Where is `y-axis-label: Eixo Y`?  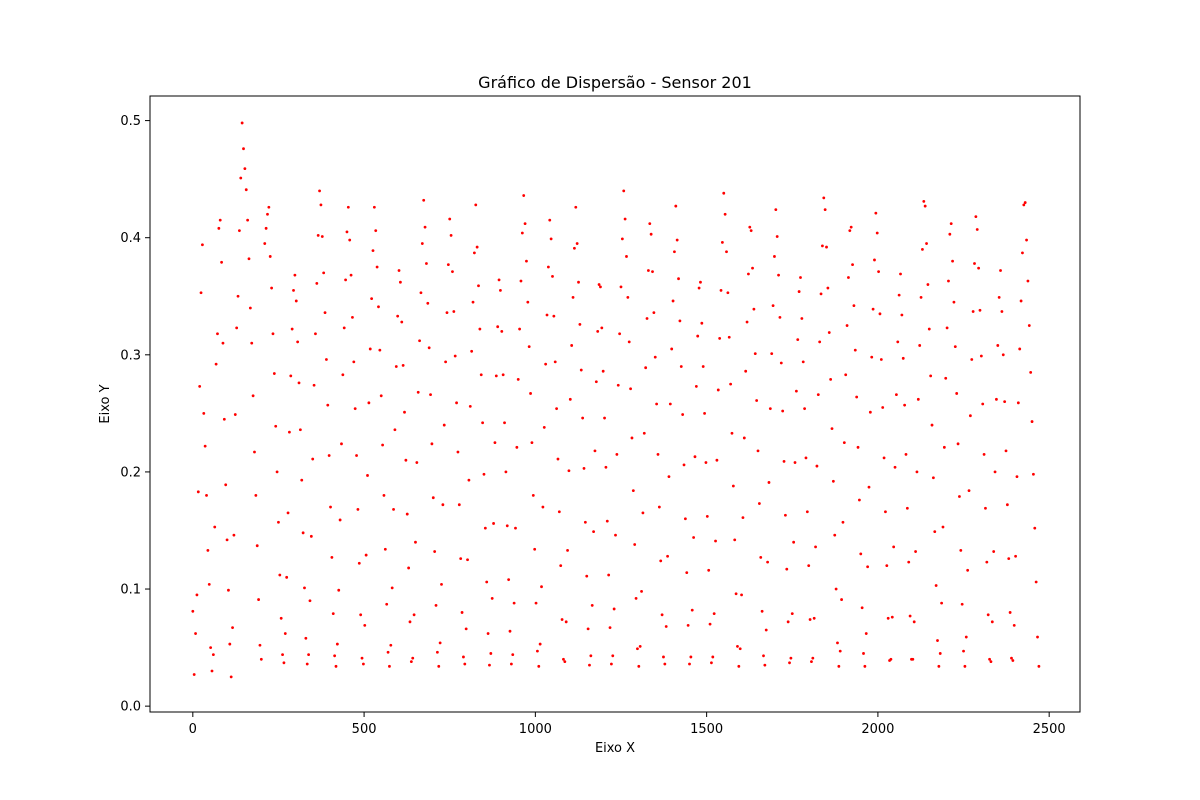
y-axis-label: Eixo Y is located at coordinates (105, 403).